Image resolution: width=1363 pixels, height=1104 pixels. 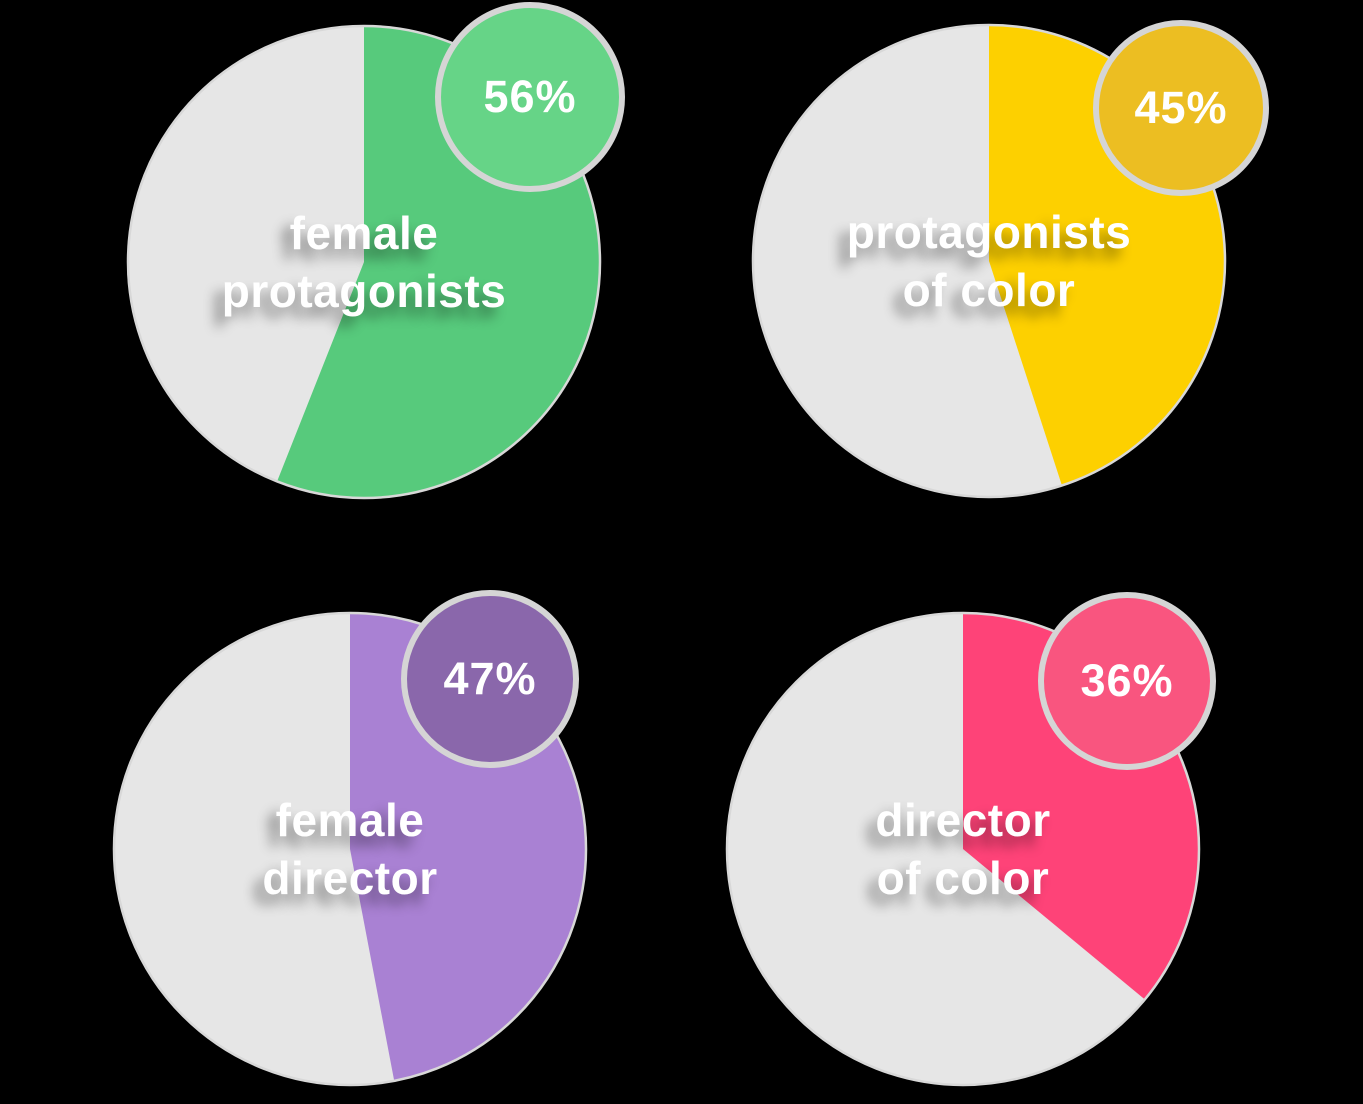 I want to click on badge-female-protagonists: 56%, so click(x=530, y=97).